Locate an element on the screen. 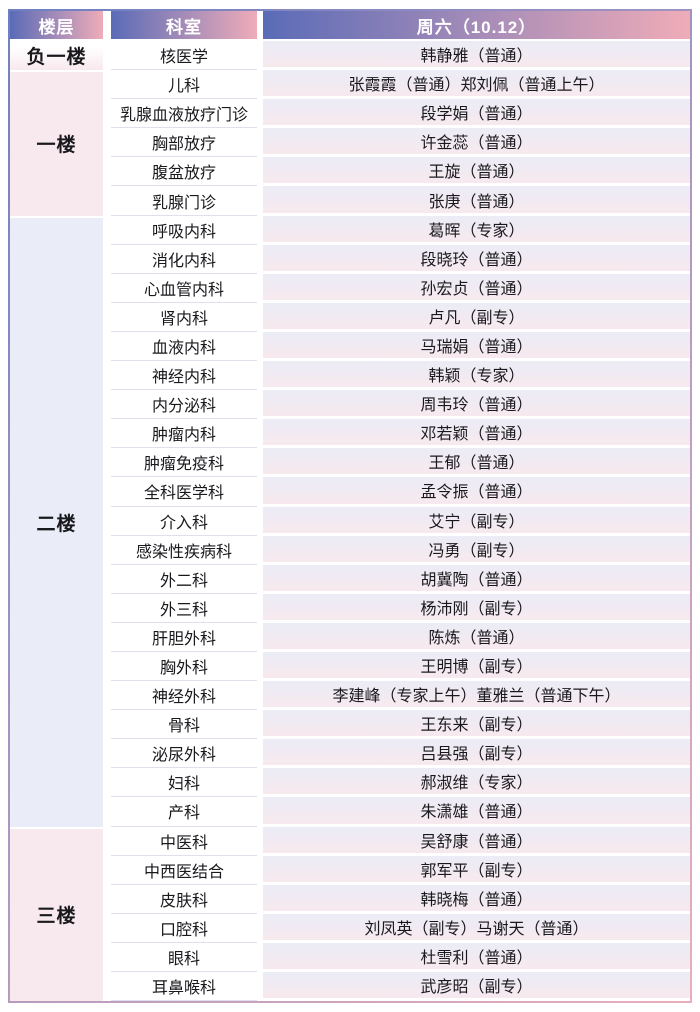 Image resolution: width=700 pixels, height=1012 pixels. table-row: 外二科 胡冀陶（普通） is located at coordinates (396, 579).